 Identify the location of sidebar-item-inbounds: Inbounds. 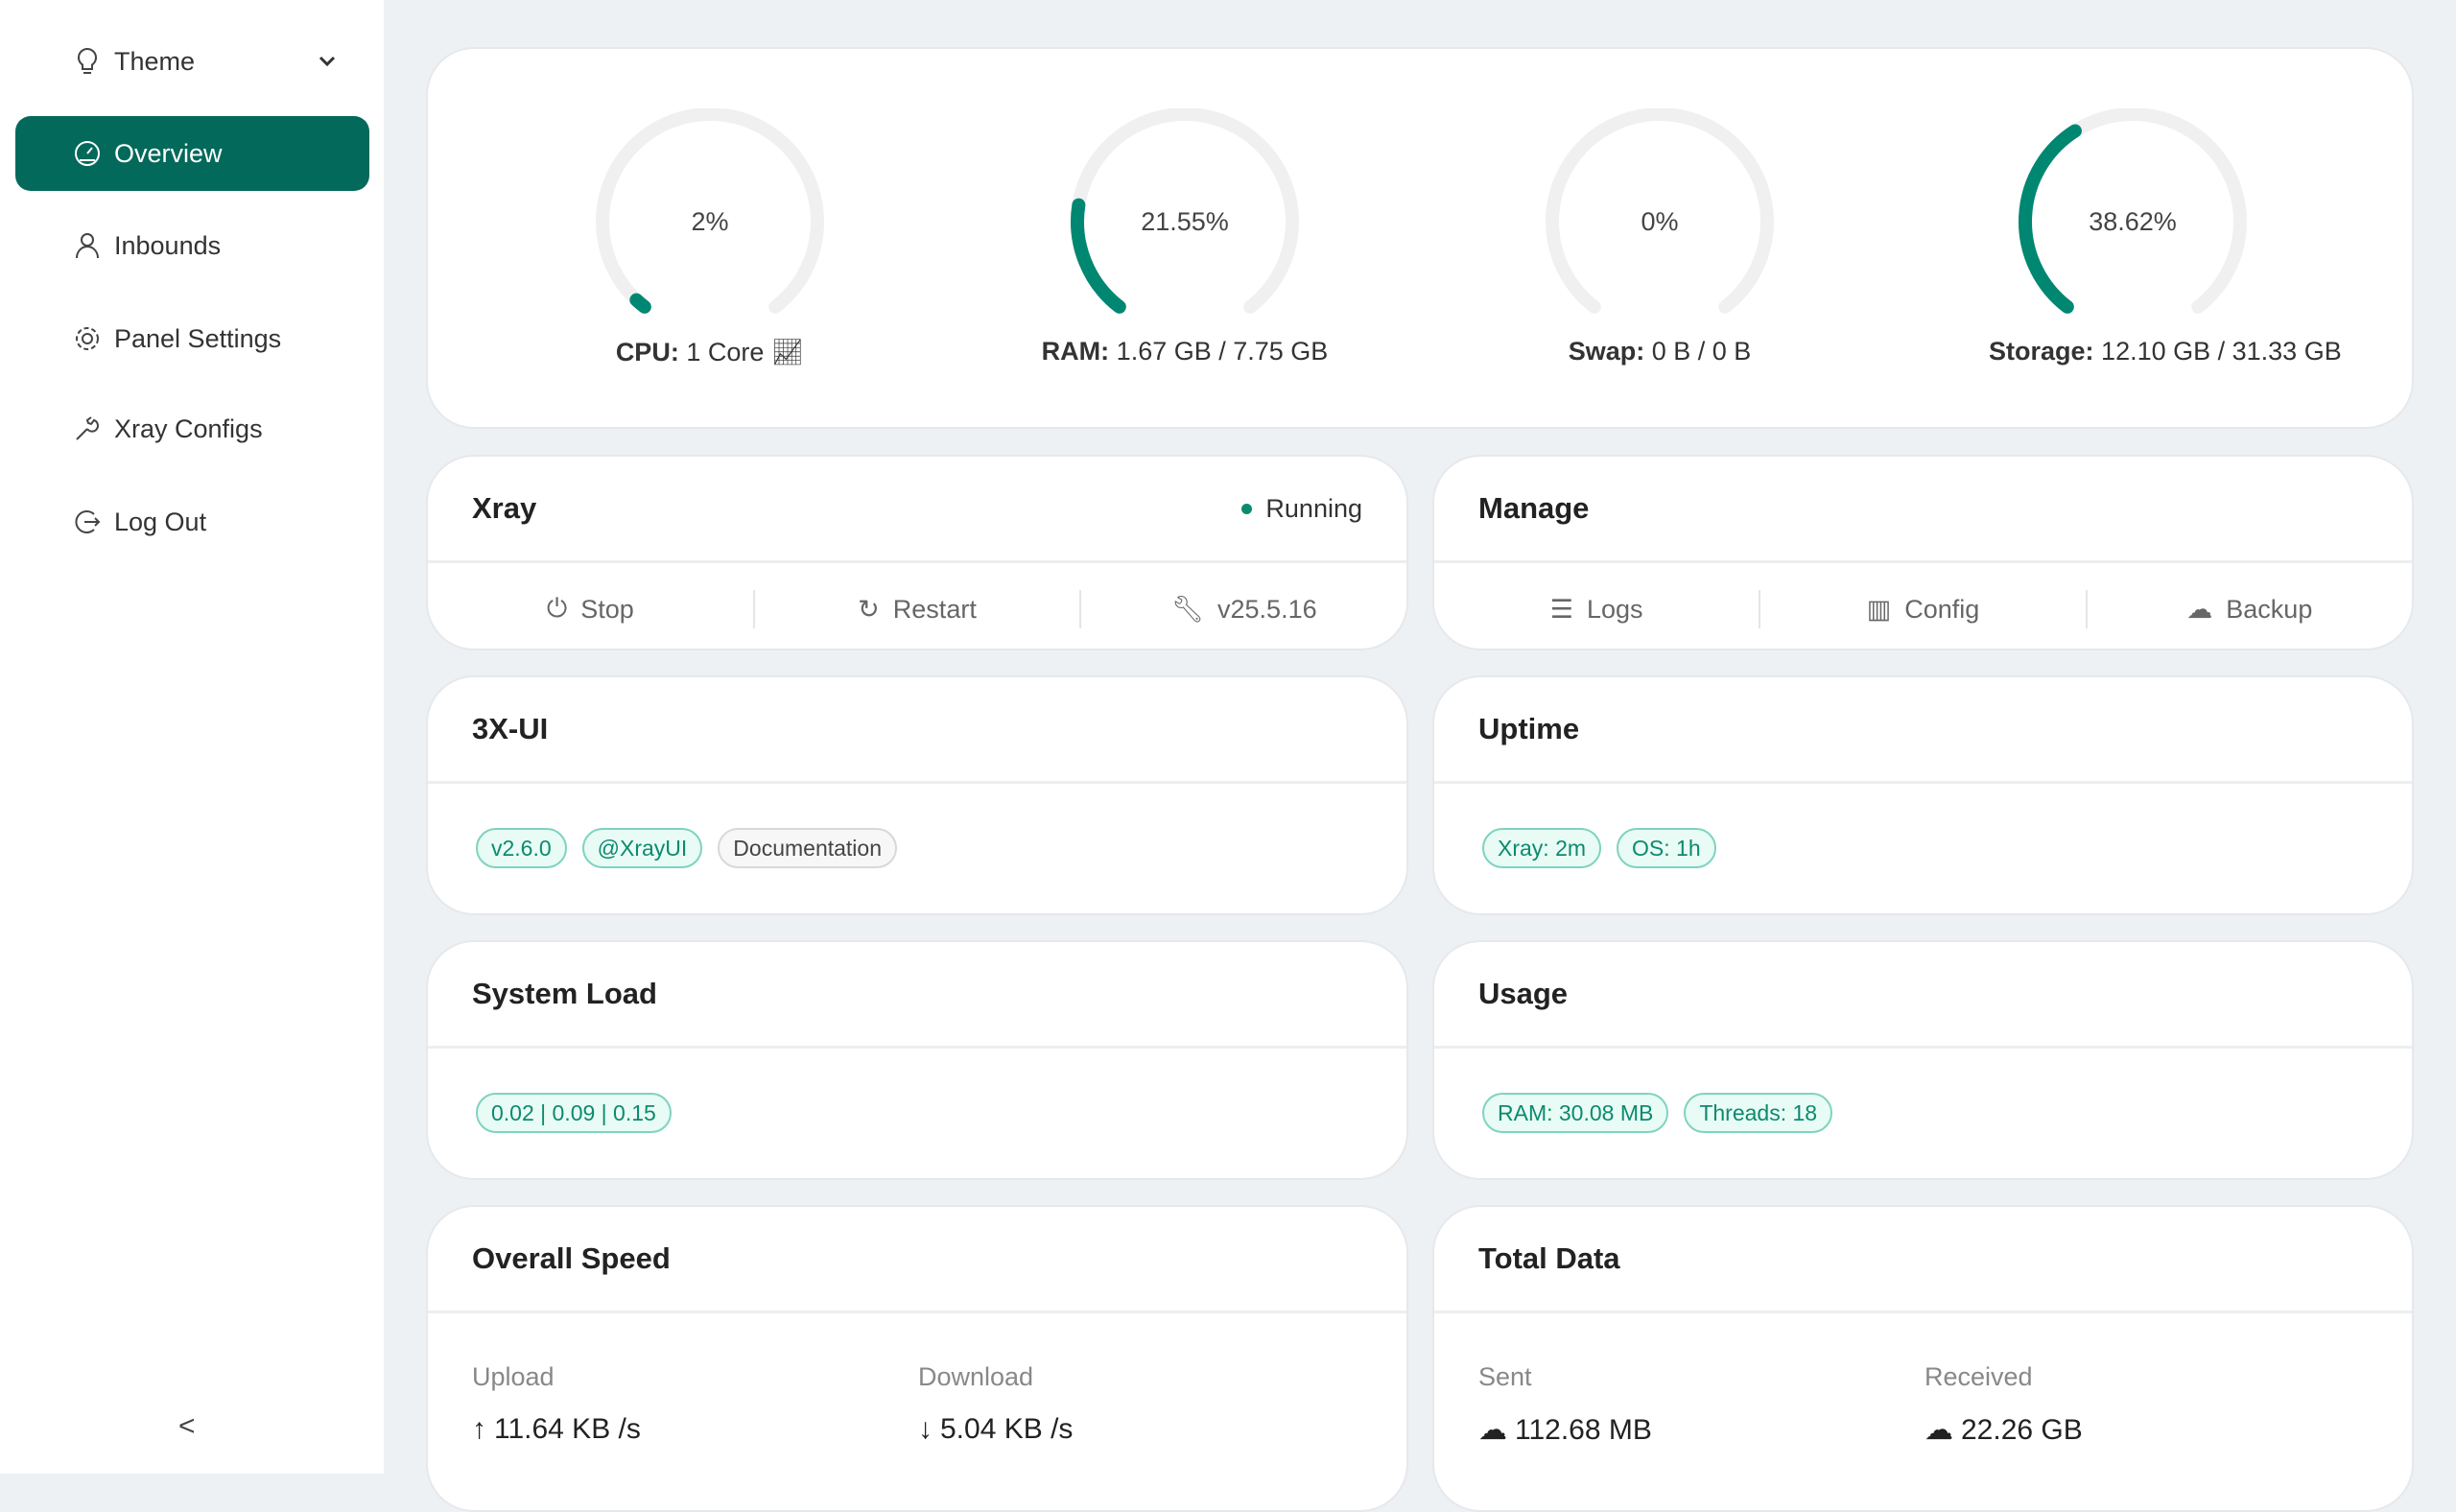
(192, 245).